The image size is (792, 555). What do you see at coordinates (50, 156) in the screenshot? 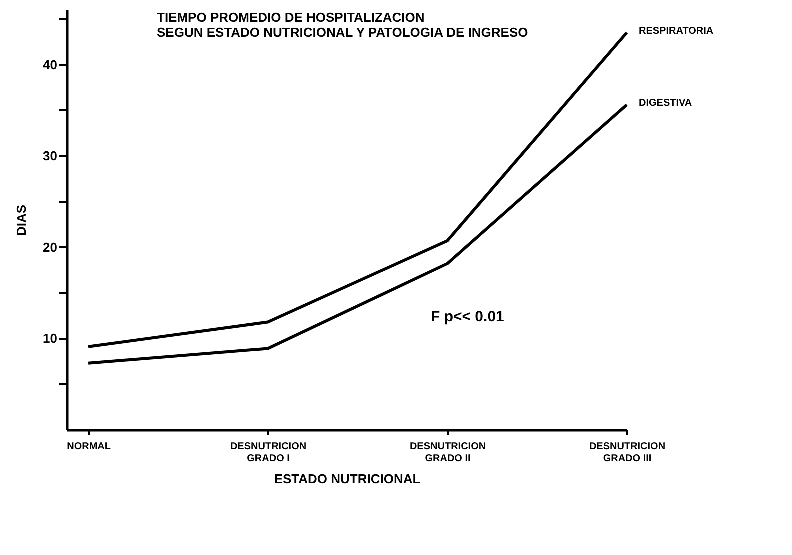
I see `y-tick-label: 30` at bounding box center [50, 156].